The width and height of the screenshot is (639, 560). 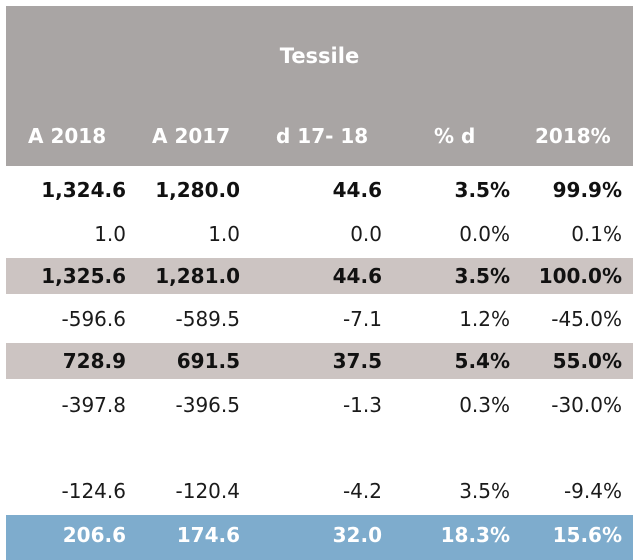 I want to click on cell-delta: -4.2, so click(x=362, y=491).